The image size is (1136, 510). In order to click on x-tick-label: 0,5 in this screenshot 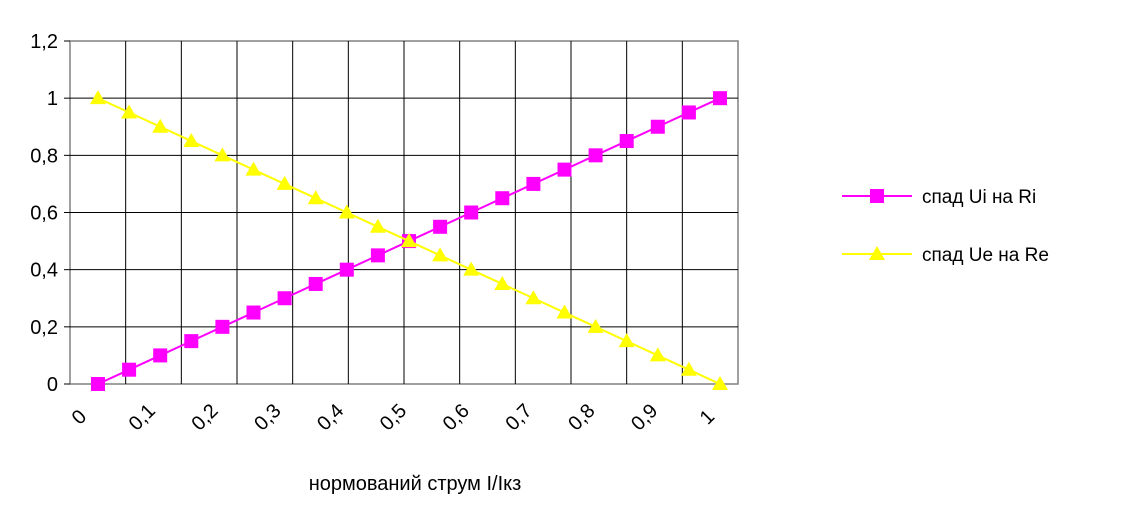, I will do `click(393, 417)`.